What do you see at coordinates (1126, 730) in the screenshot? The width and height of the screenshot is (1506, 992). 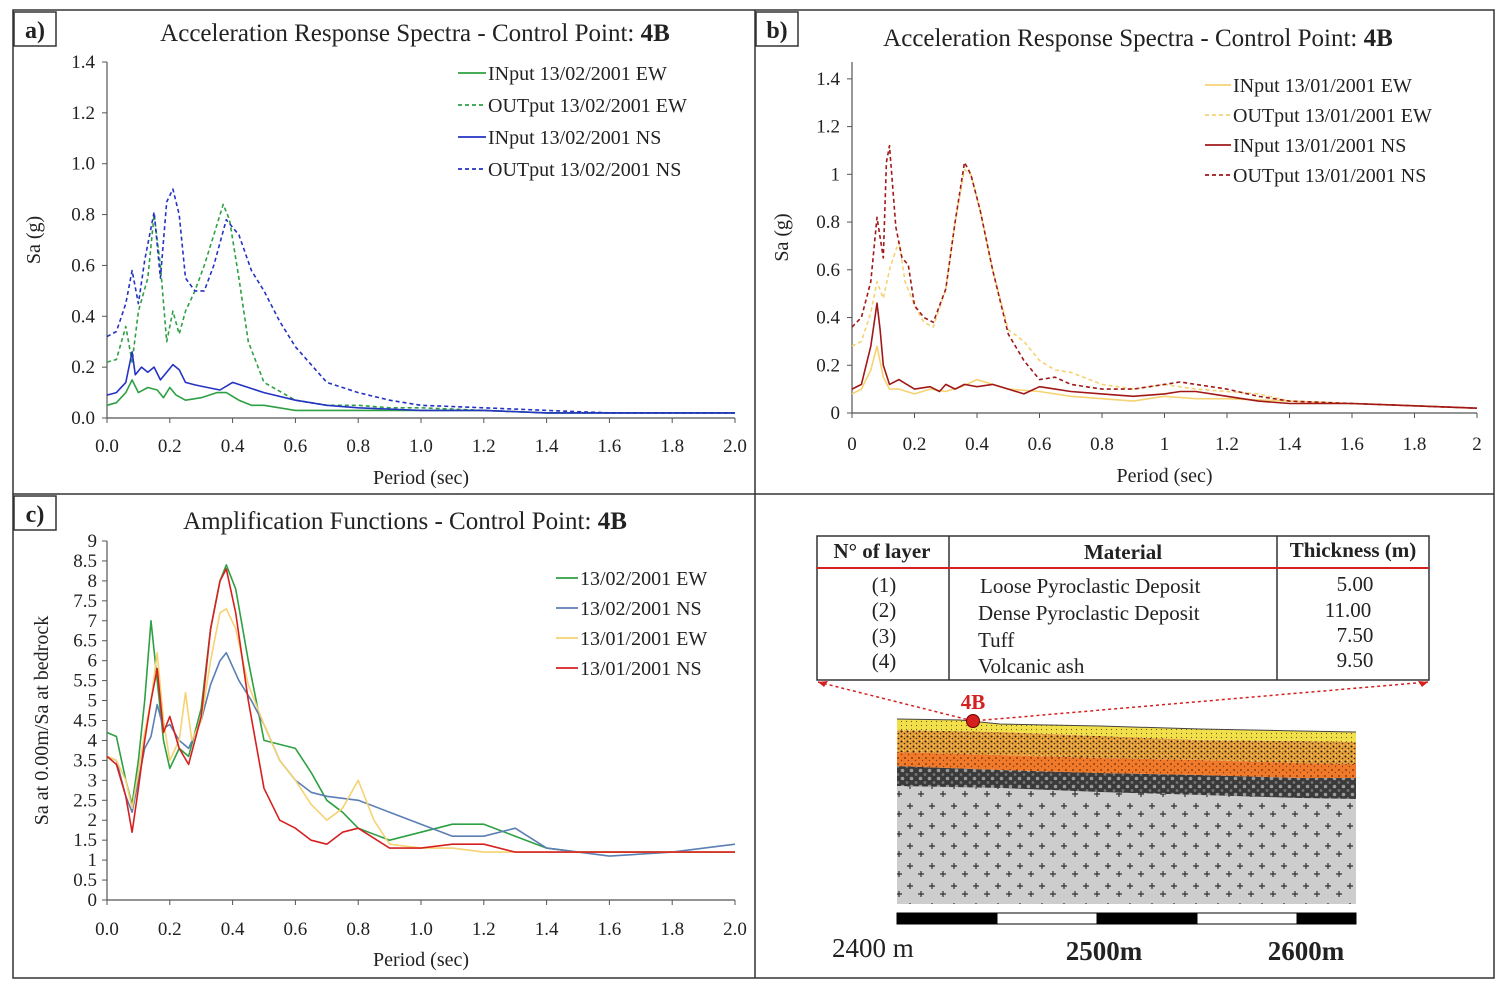 I see `loose-pyroclastic-layer` at bounding box center [1126, 730].